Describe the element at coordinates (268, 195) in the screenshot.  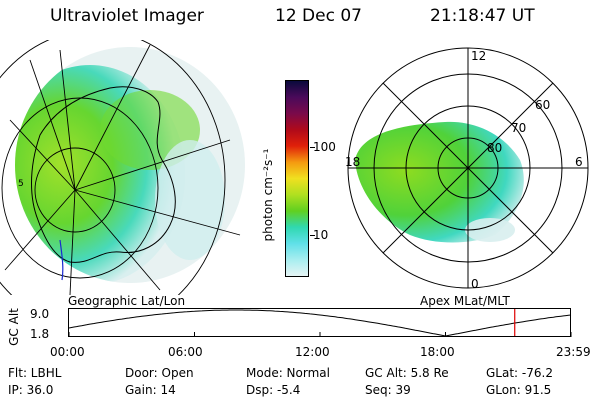
I see `colorbar-unit-label: photon cm⁻²s⁻¹` at that location.